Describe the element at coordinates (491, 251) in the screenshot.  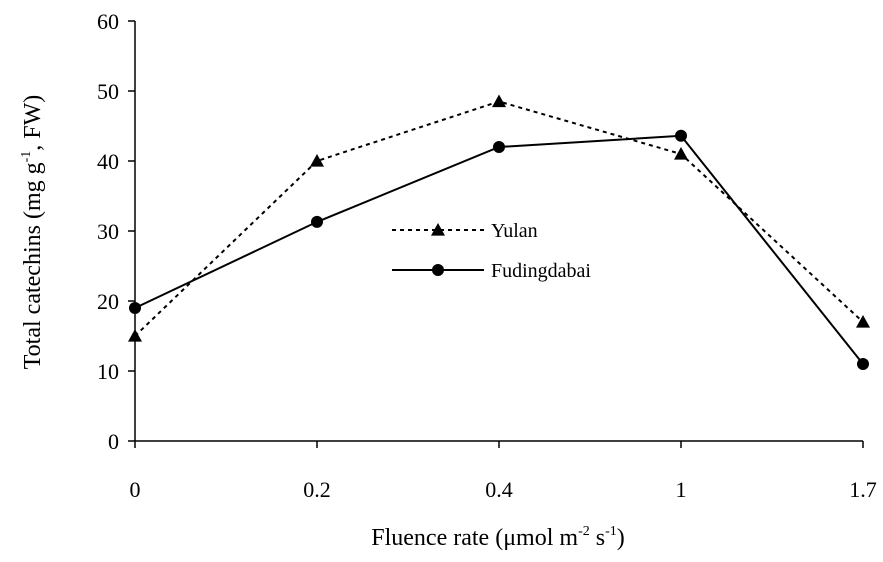
I see `legend: Yulan Fudingdabai` at that location.